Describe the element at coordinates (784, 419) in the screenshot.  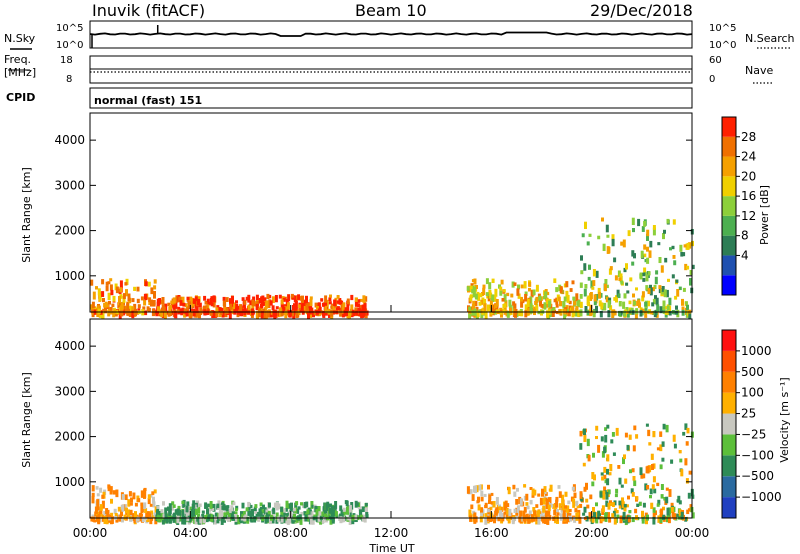
I see `velocity-colorbar-label: Velocity [m s⁻¹]` at that location.